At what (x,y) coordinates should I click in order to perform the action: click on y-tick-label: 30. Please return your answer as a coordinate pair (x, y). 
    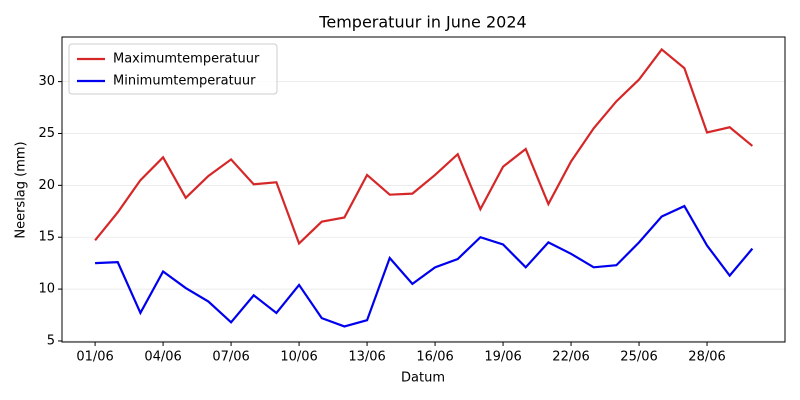
    Looking at the image, I should click on (46, 81).